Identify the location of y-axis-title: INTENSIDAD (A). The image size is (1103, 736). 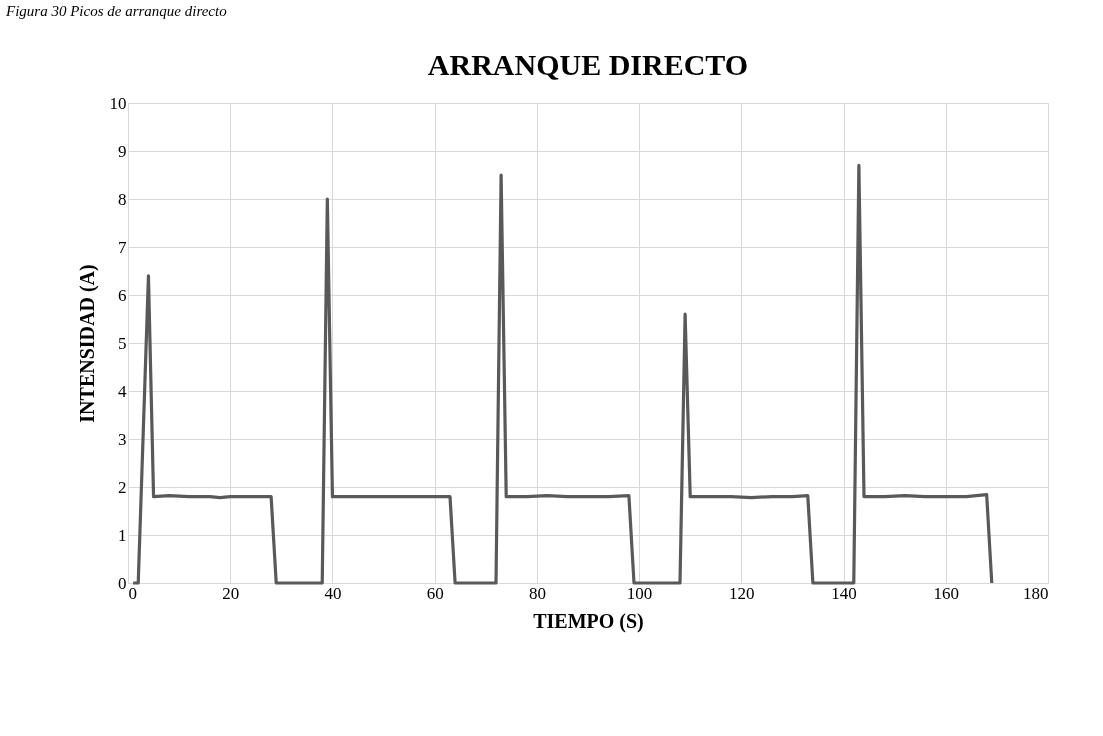
(87, 343).